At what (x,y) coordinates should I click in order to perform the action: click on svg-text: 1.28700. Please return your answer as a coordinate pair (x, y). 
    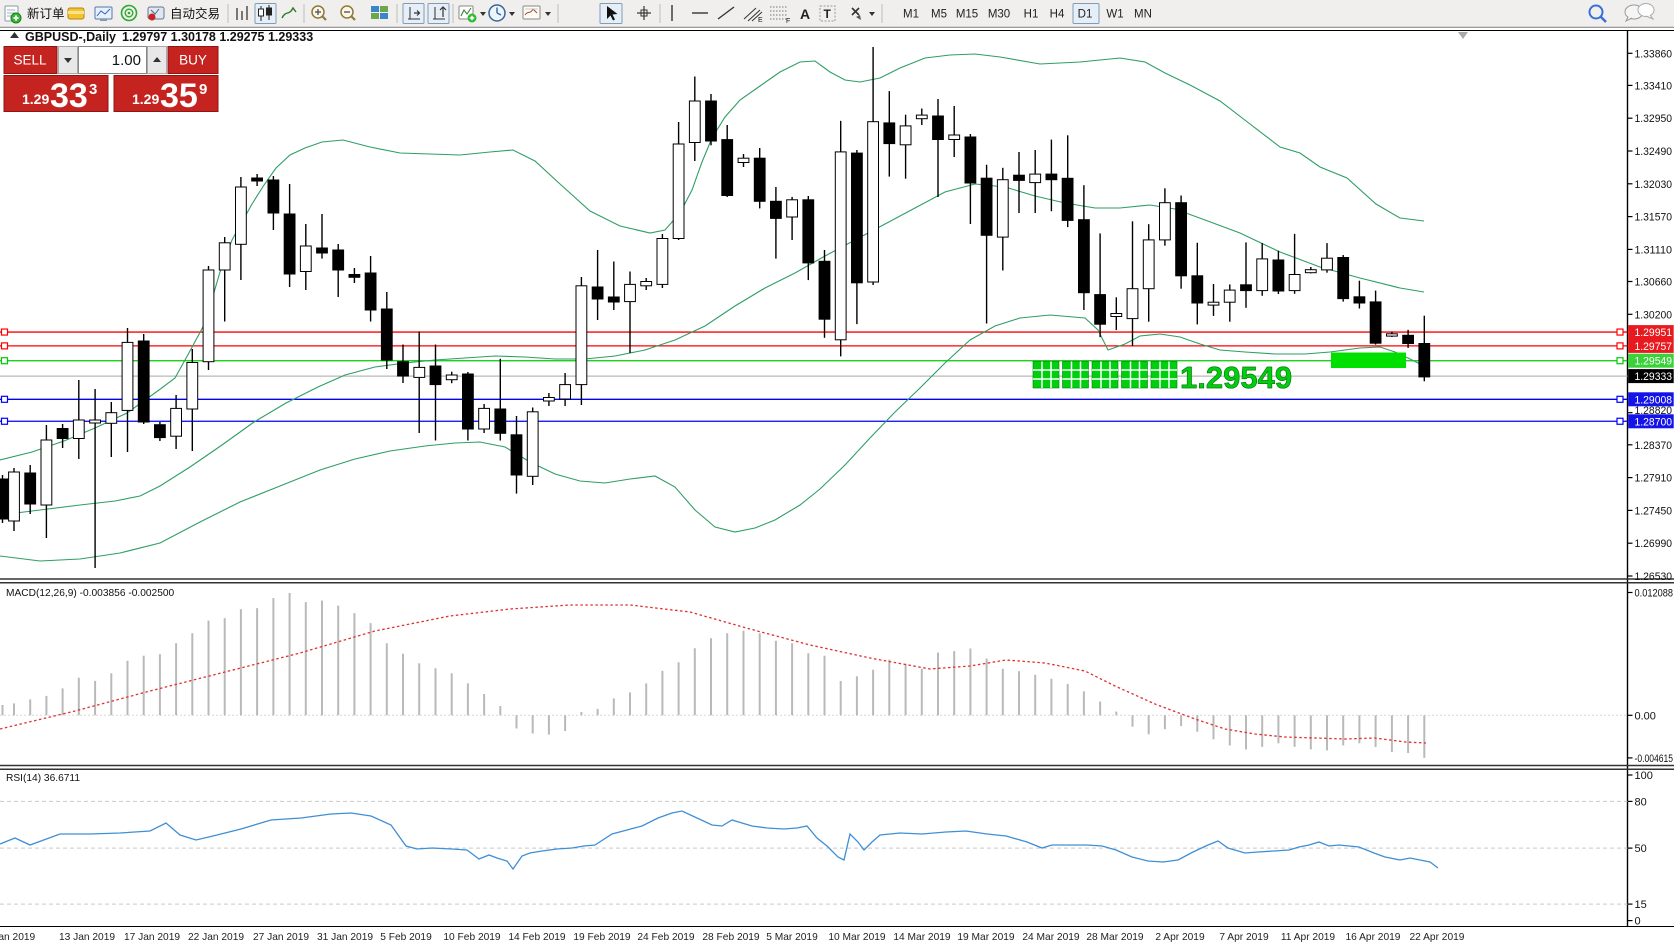
    Looking at the image, I should click on (1654, 422).